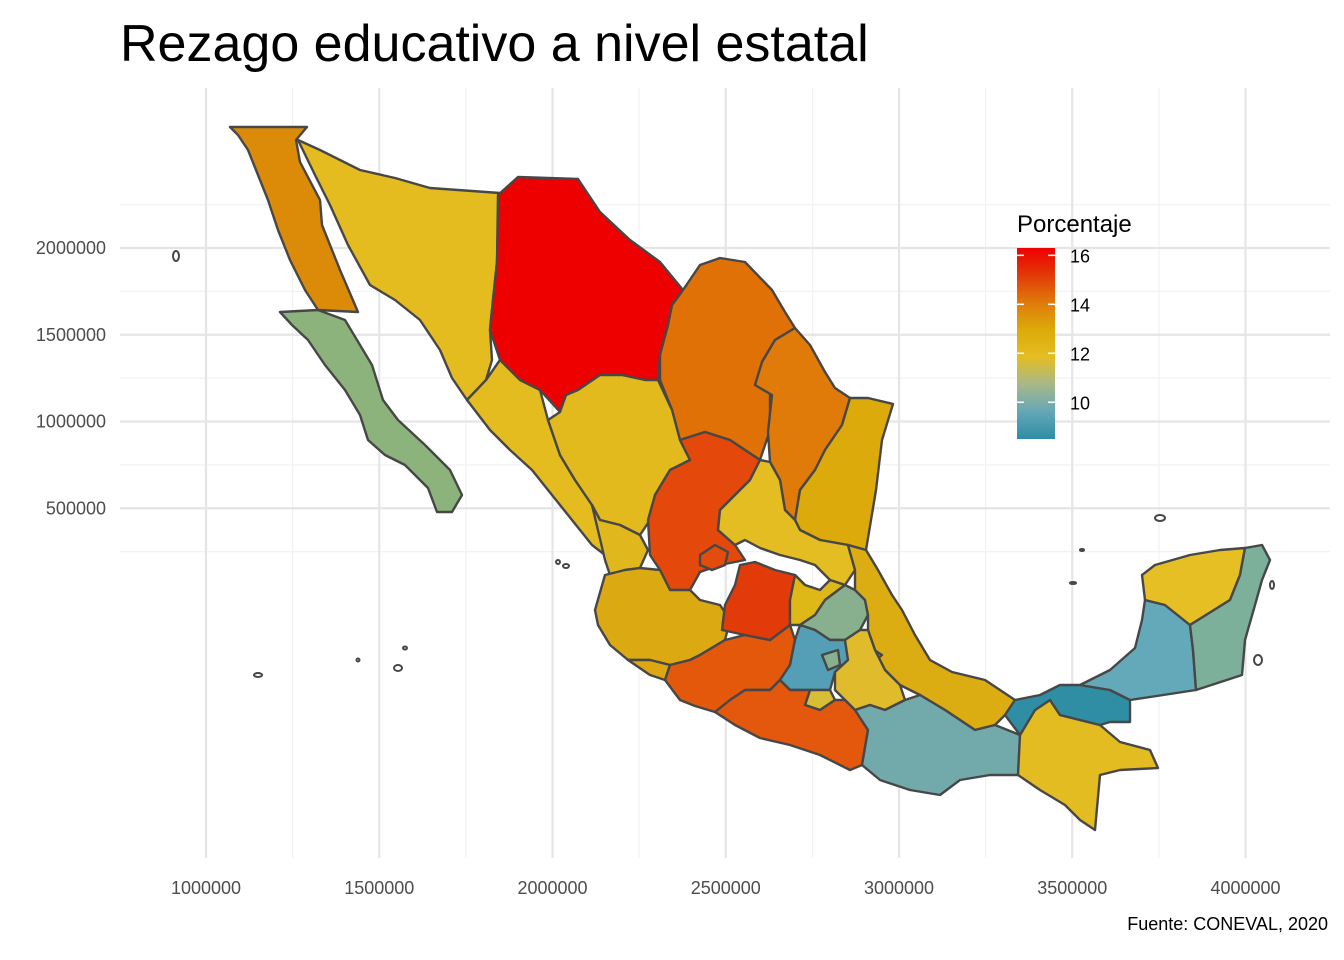 Image resolution: width=1344 pixels, height=960 pixels. Describe the element at coordinates (1080, 403) in the screenshot. I see `legend-break-label: 10` at that location.